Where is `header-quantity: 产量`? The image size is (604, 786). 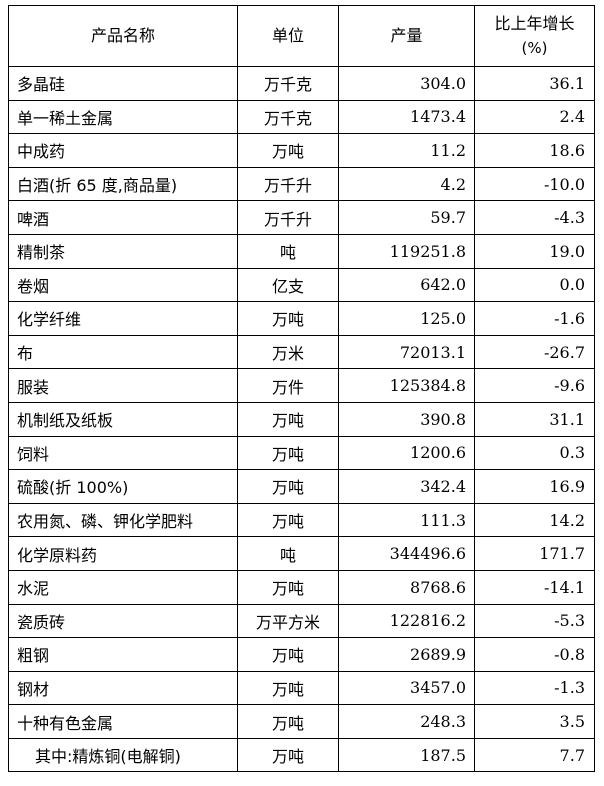
header-quantity: 产量 is located at coordinates (406, 36).